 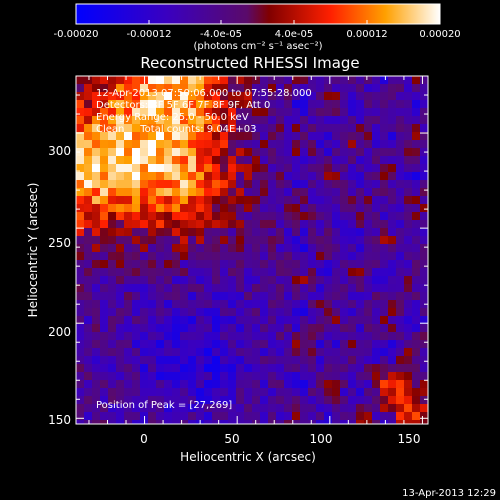 I want to click on y-tick-label: 250, so click(x=59, y=243).